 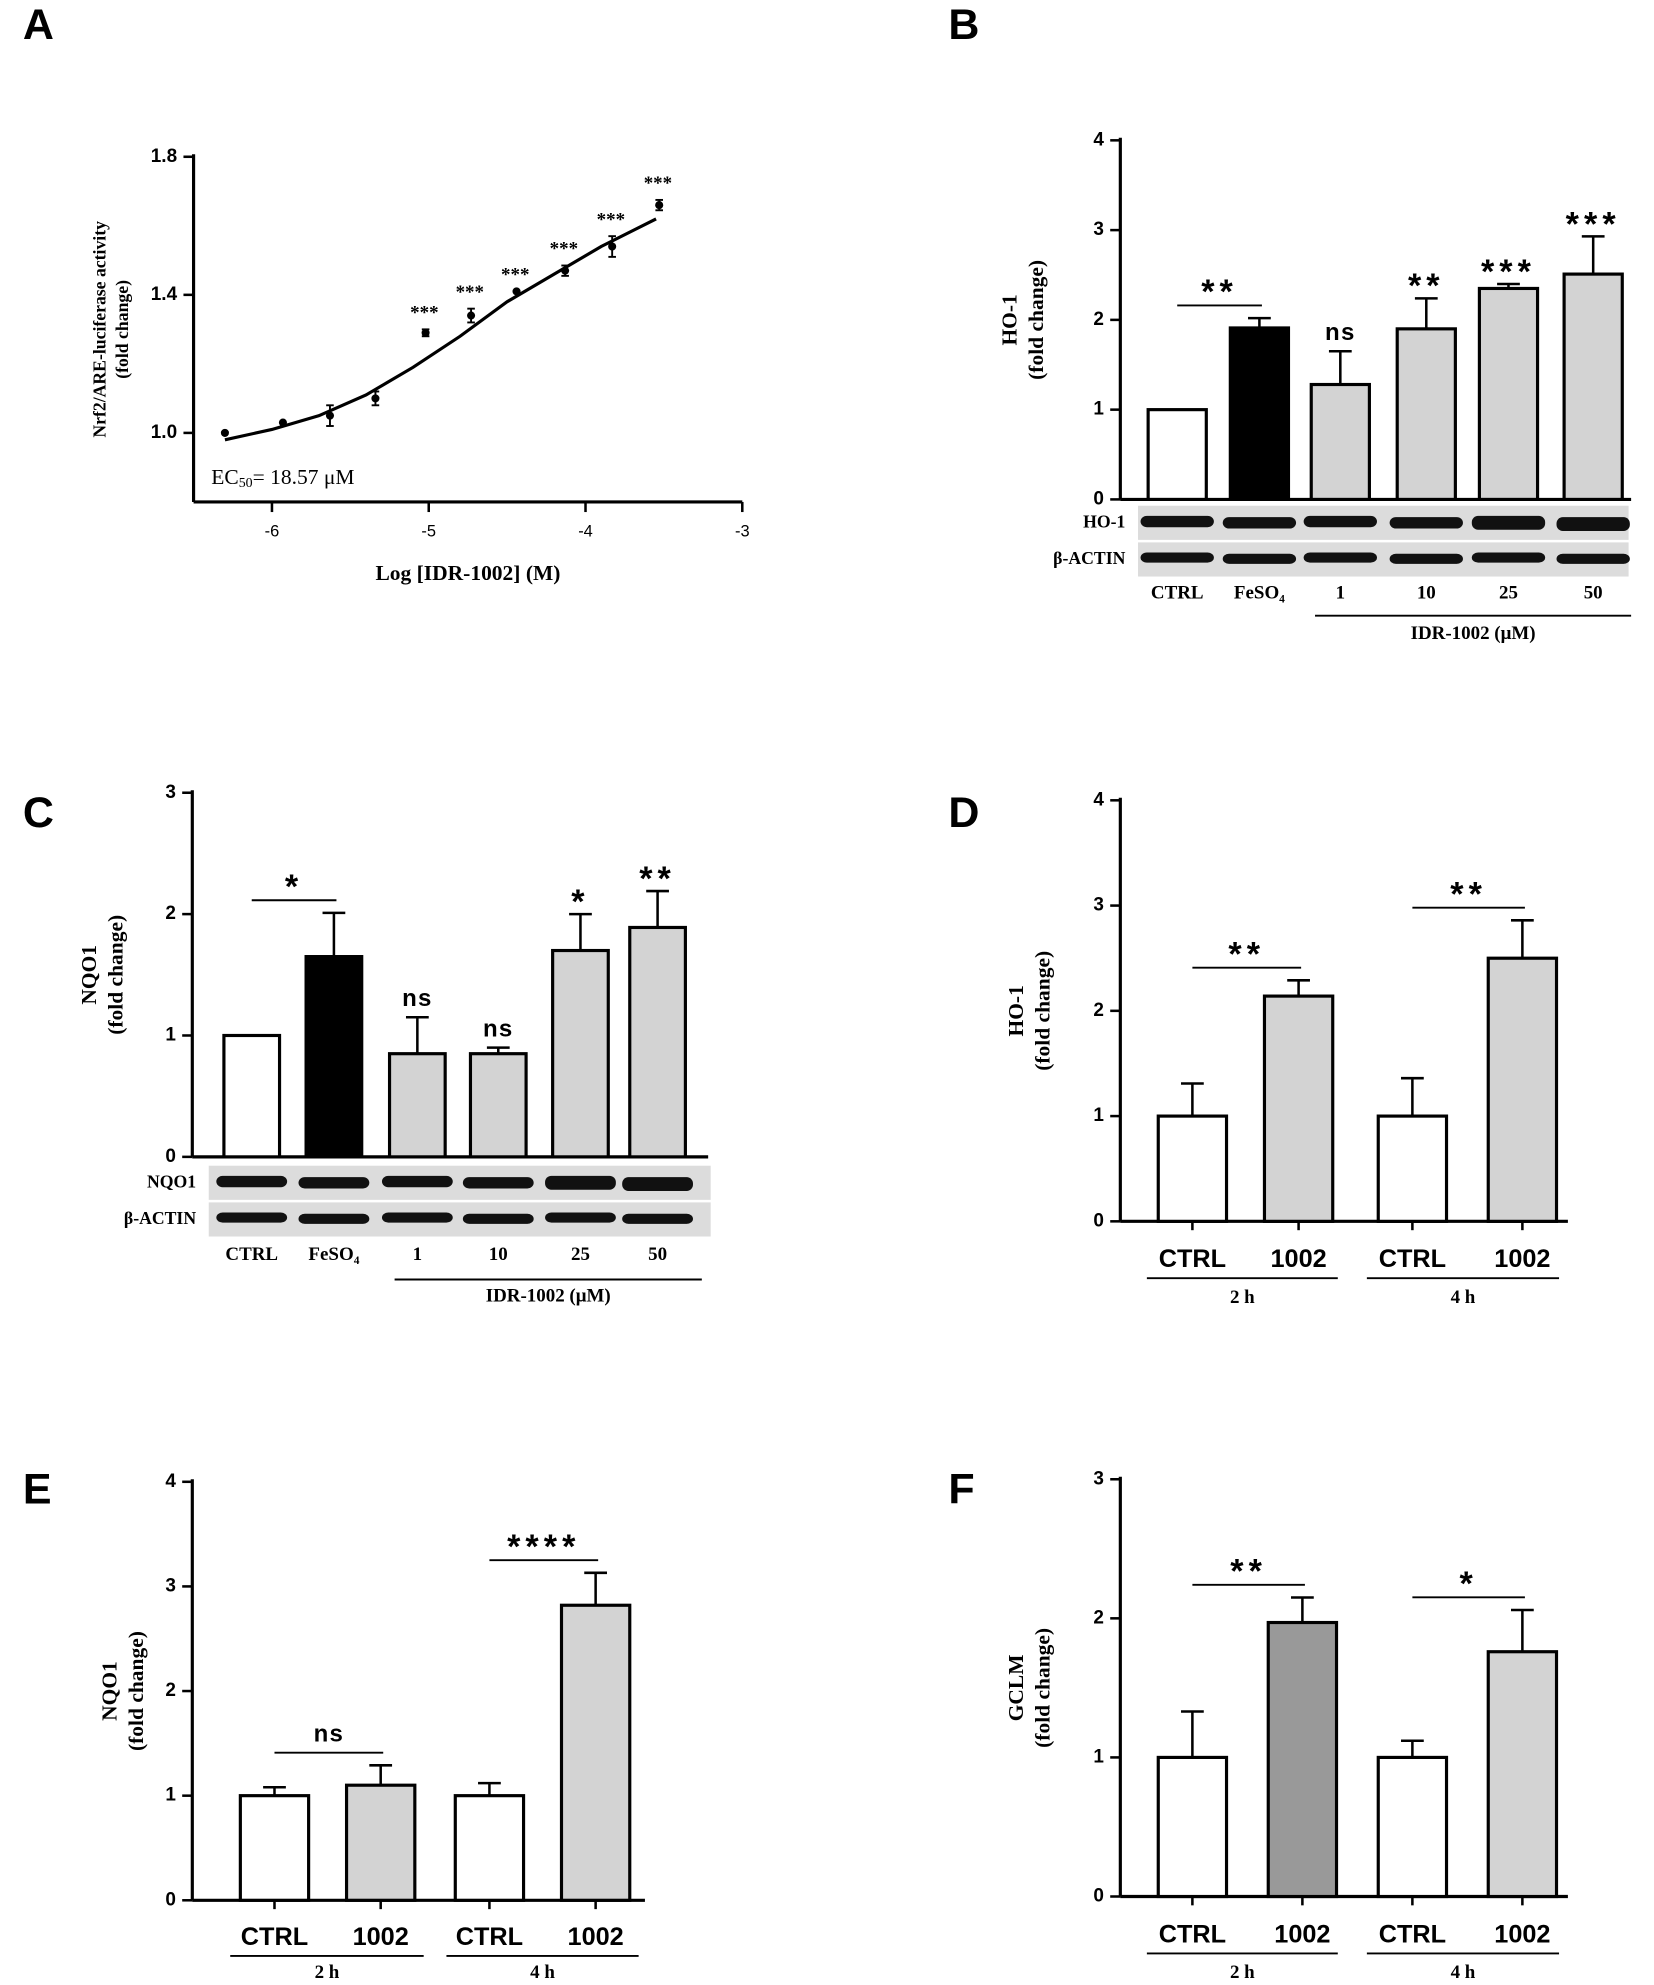 What do you see at coordinates (294, 887) in the screenshot?
I see `significance: *` at bounding box center [294, 887].